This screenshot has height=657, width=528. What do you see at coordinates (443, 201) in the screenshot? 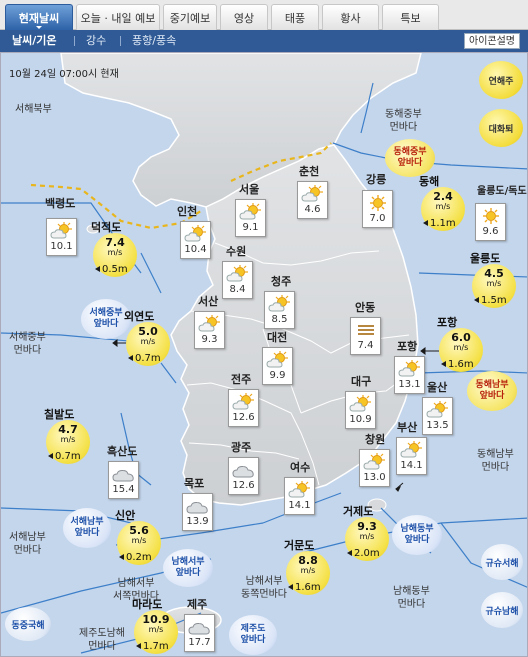
I see `buoy-wind-speed: 2.4 m/s` at bounding box center [443, 201].